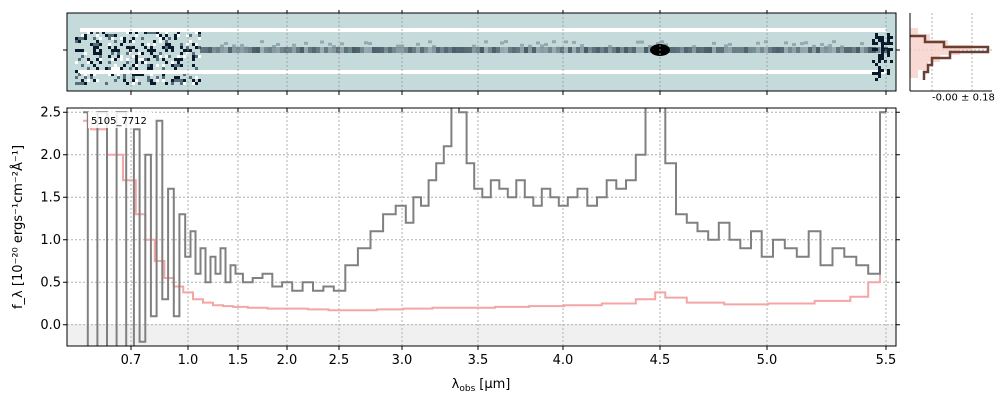  Describe the element at coordinates (494, 384) in the screenshot. I see `x-axis-label-unit: [μm]` at that location.